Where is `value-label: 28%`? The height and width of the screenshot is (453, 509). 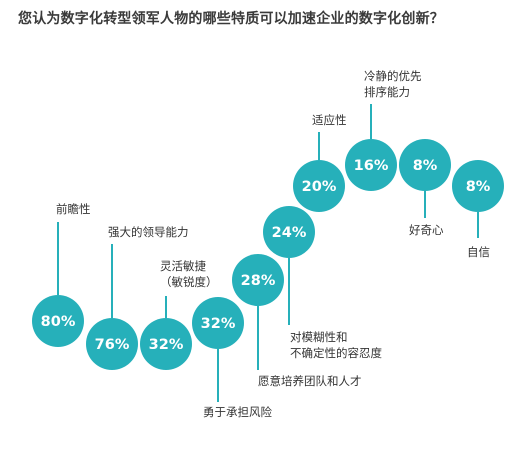 value-label: 28% is located at coordinates (258, 281).